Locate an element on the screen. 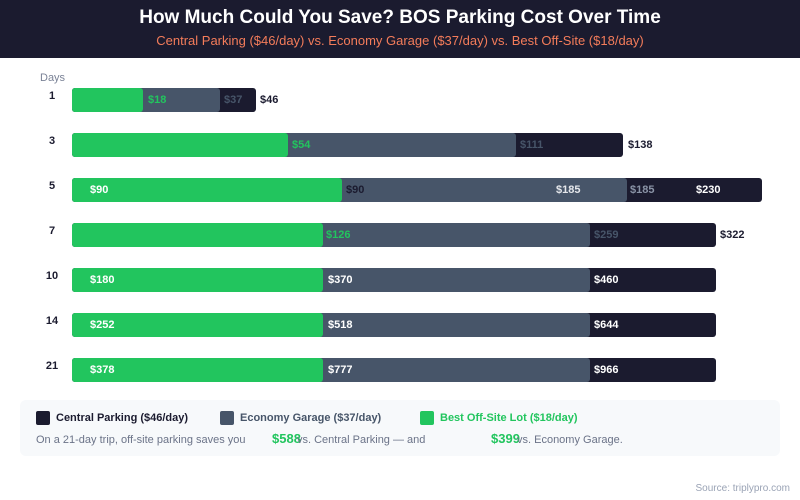 Image resolution: width=800 pixels, height=500 pixels. data-label: $111 is located at coordinates (532, 145).